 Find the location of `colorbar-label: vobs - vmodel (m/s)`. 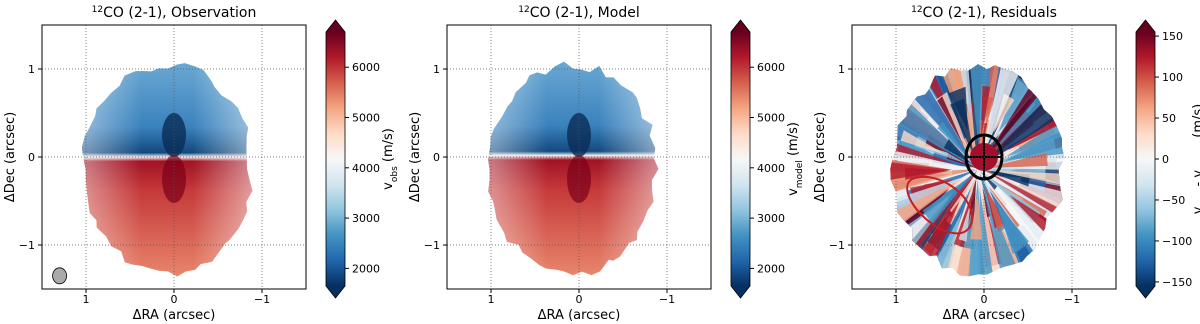

colorbar-label: vobs - vmodel (m/s) is located at coordinates (1195, 159).